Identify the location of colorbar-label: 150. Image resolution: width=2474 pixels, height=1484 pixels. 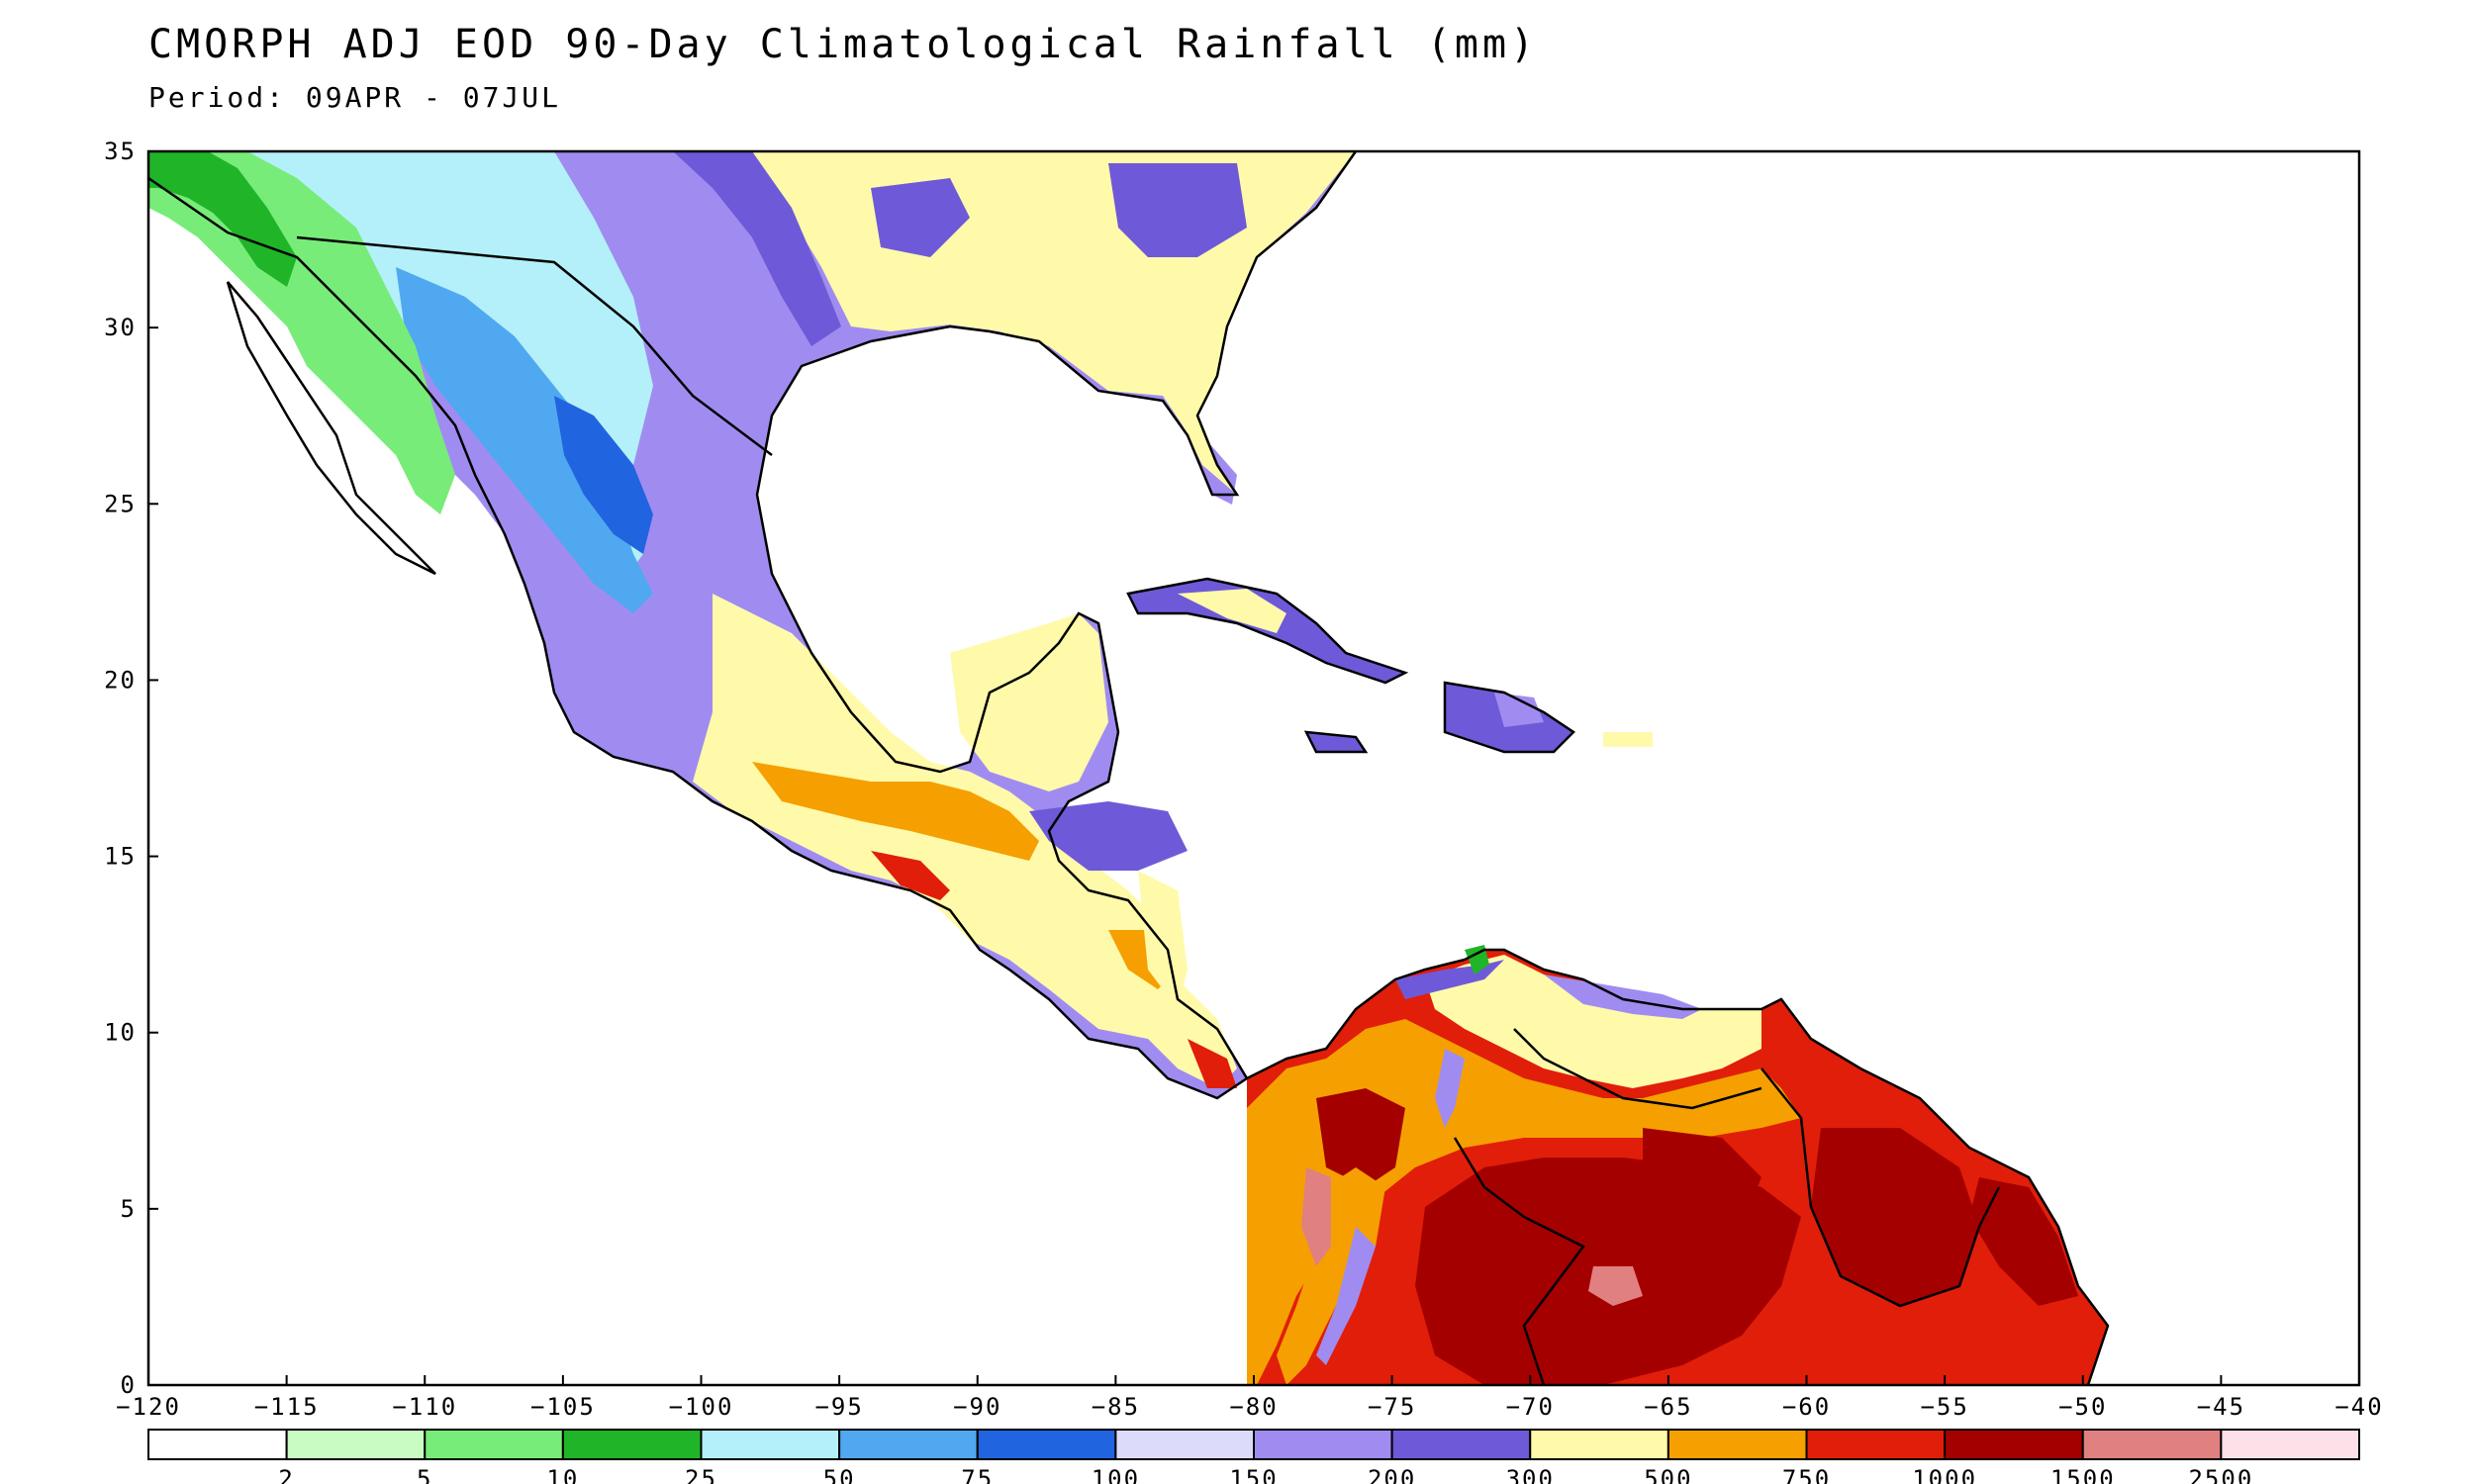
(1254, 1474).